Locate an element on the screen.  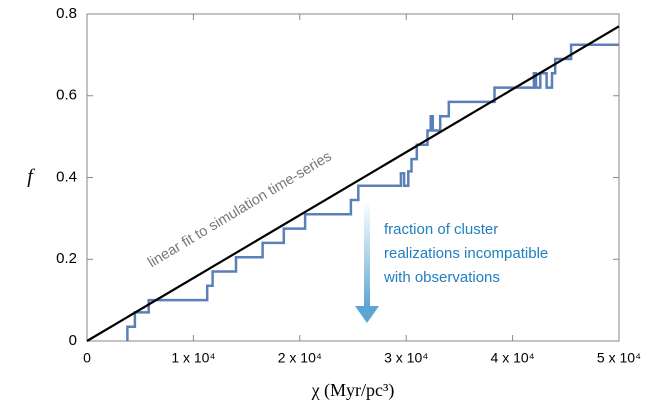
x-tick-label: 3 x 10⁴ is located at coordinates (406, 358).